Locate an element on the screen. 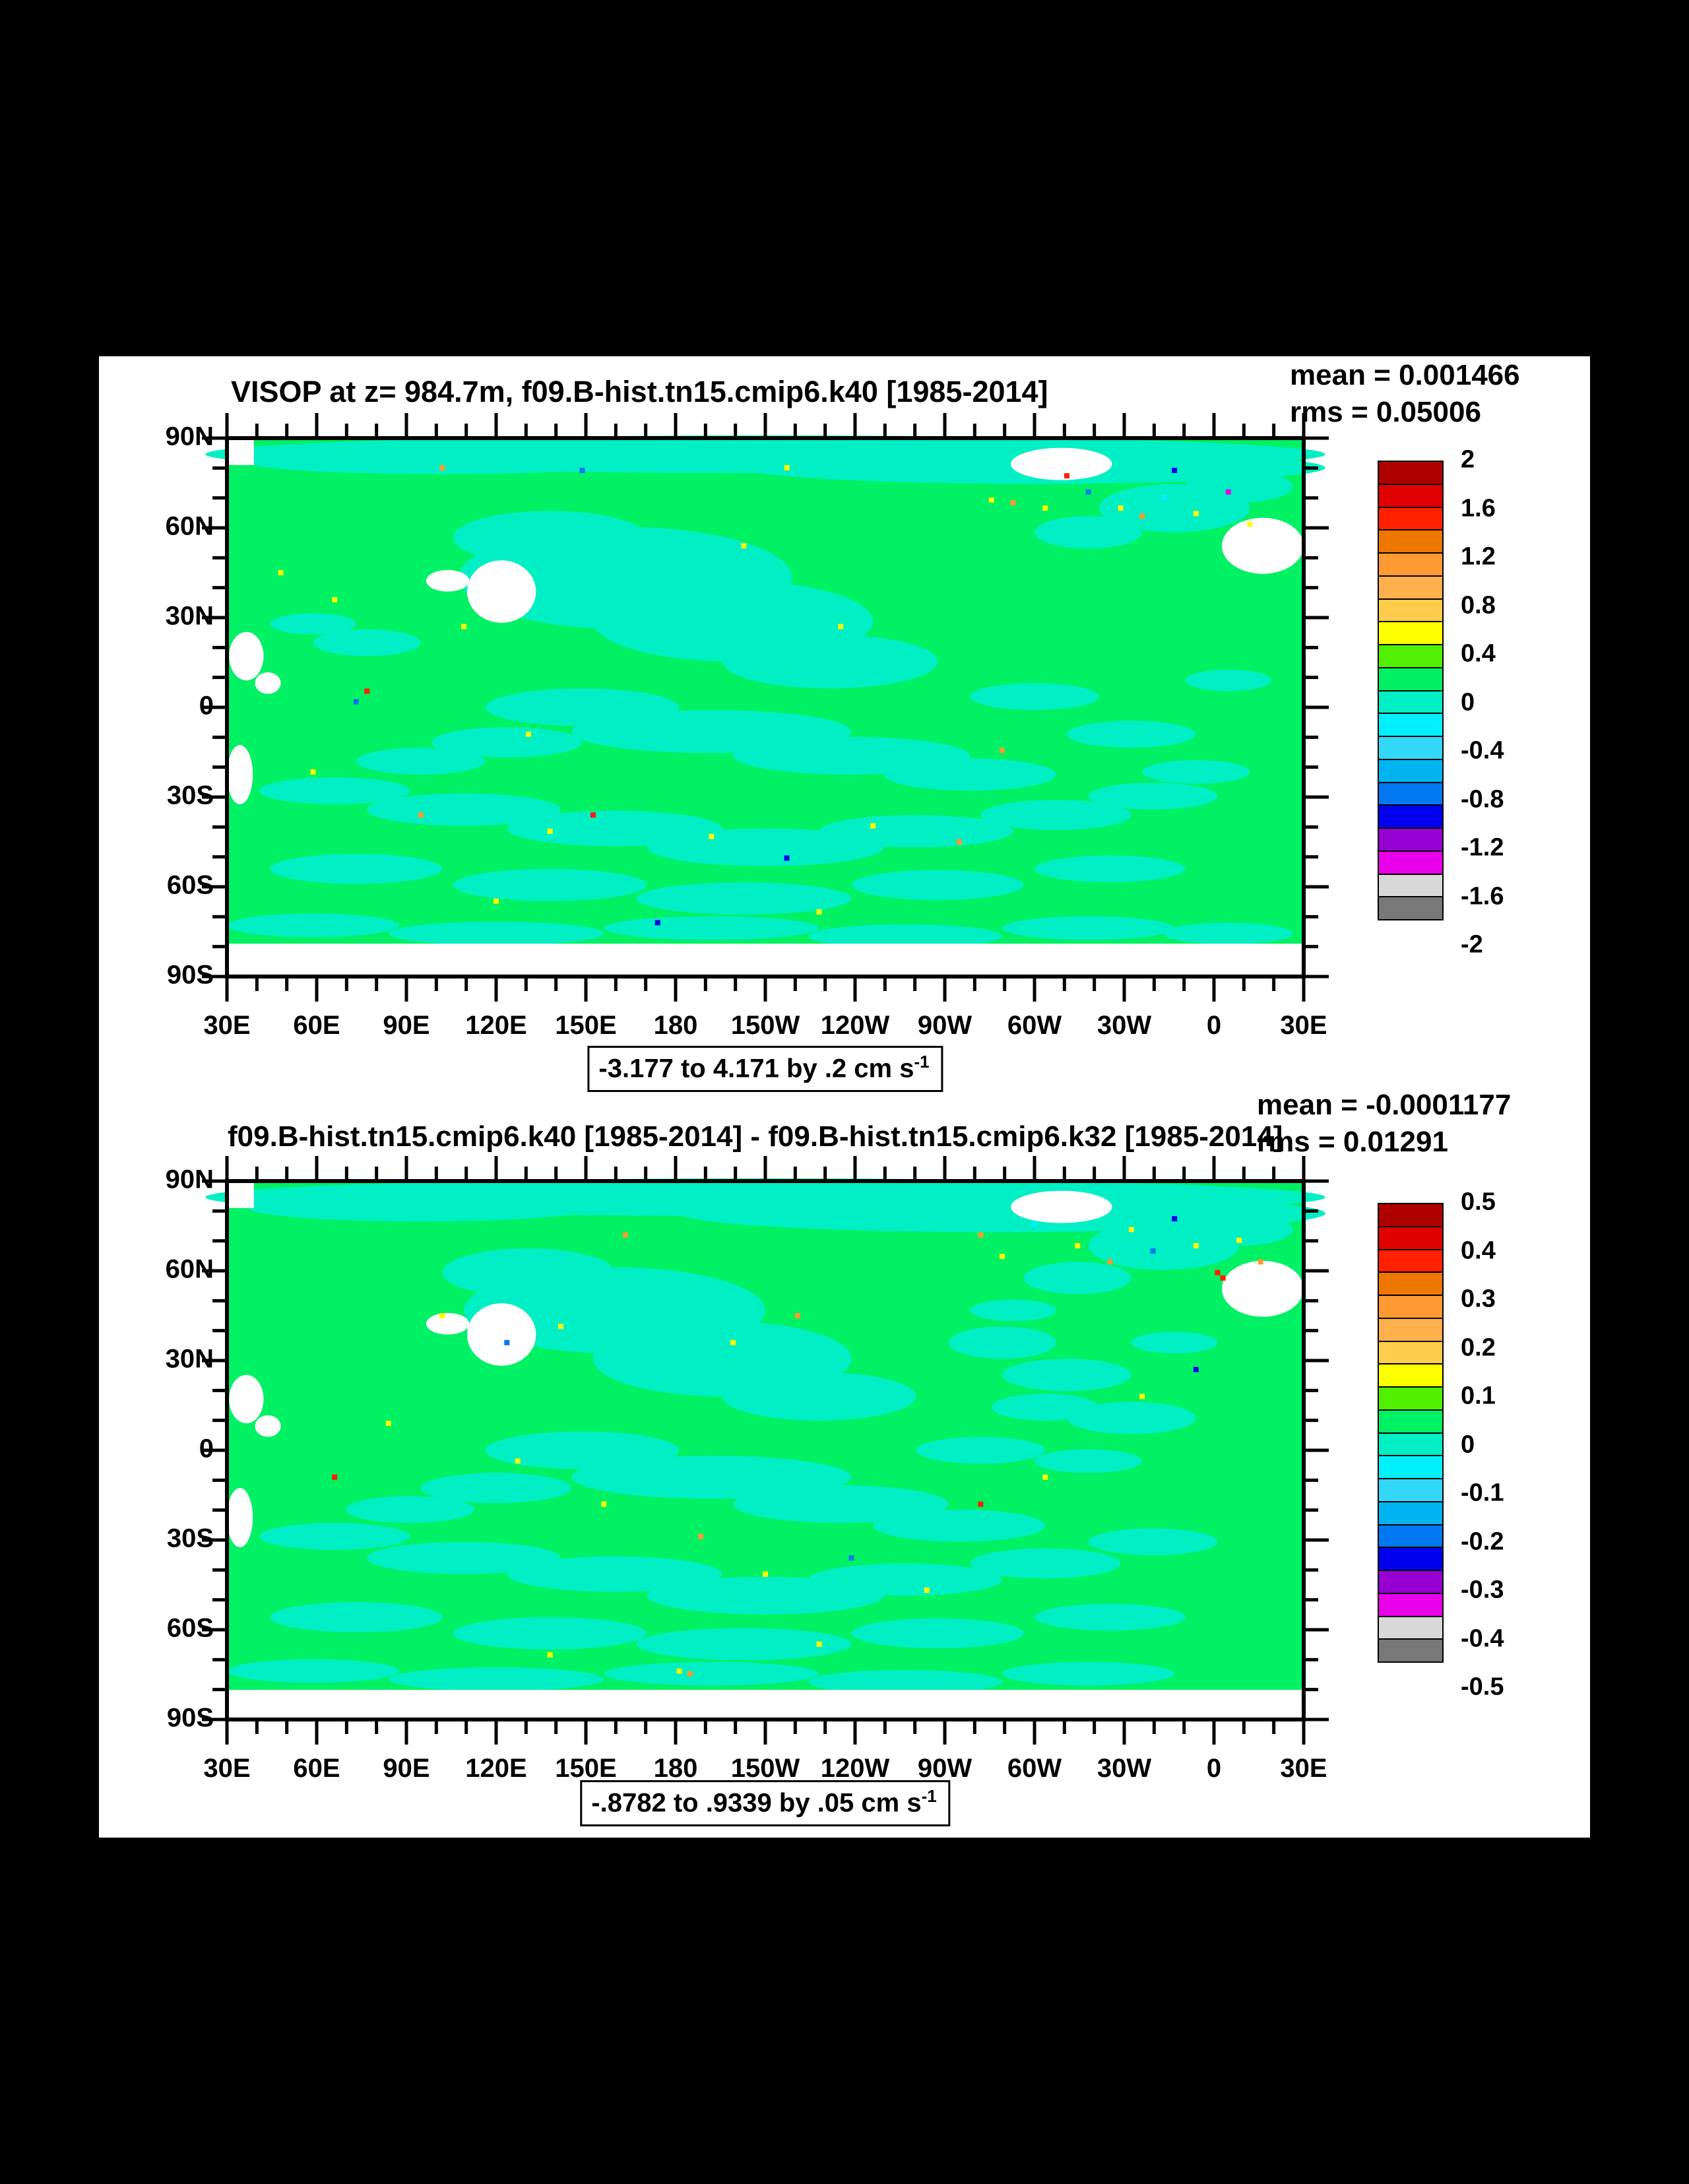  x-tick-label: 60W is located at coordinates (1034, 1025).